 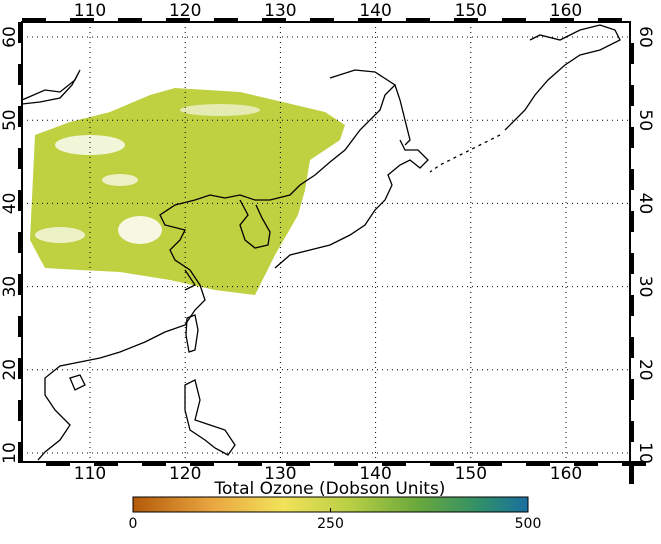 What do you see at coordinates (133, 524) in the screenshot?
I see `colorbar-tick-label: 0` at bounding box center [133, 524].